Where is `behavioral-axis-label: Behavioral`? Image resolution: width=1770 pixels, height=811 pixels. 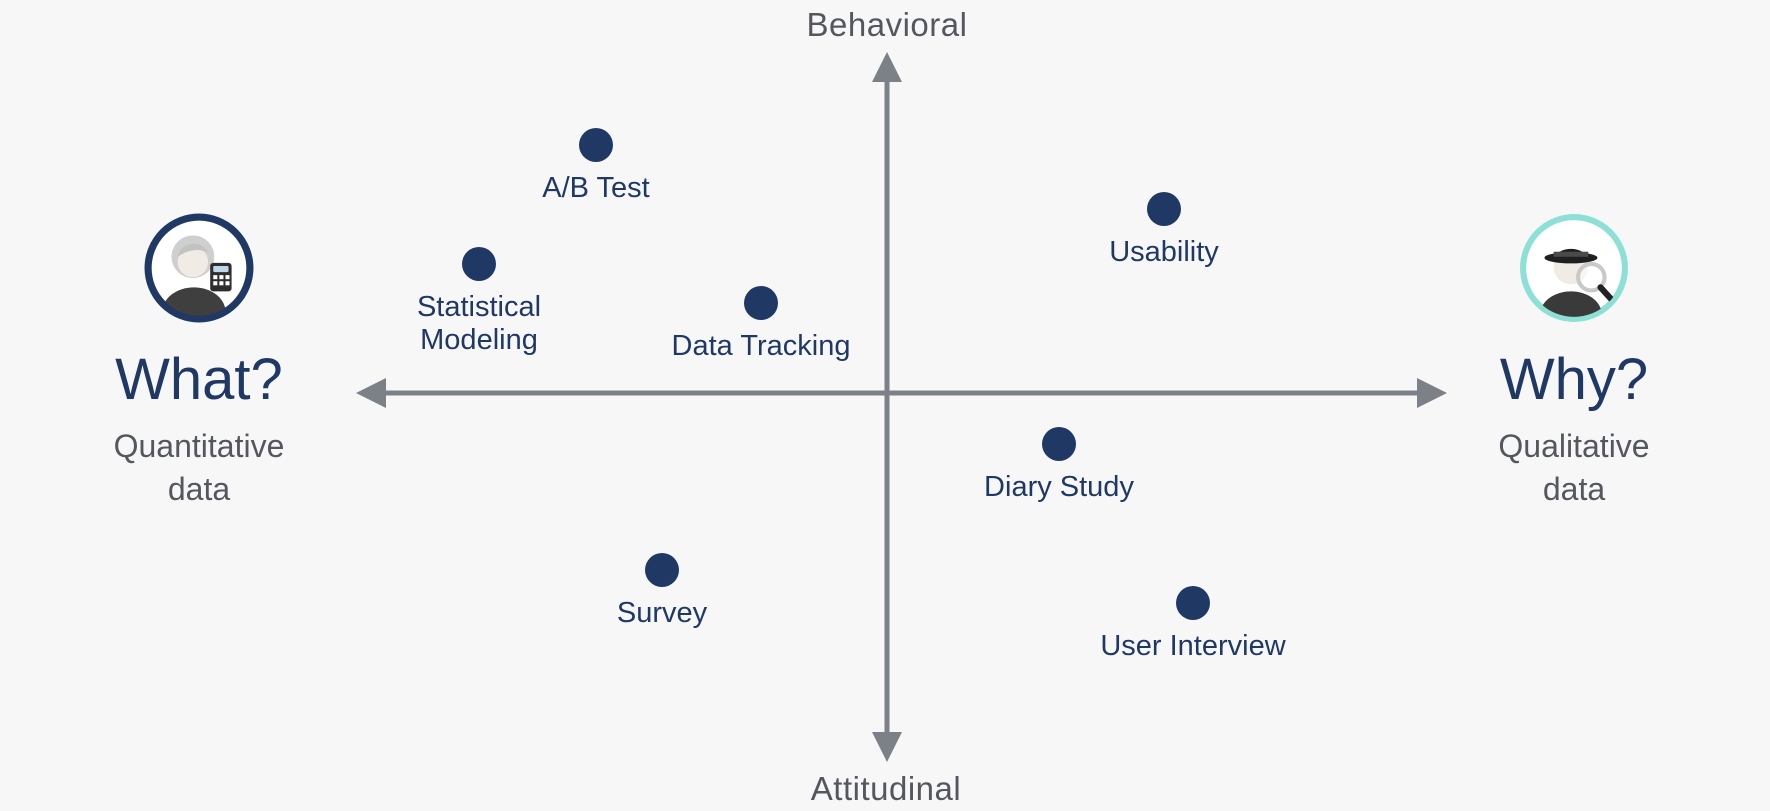
behavioral-axis-label: Behavioral is located at coordinates (887, 24).